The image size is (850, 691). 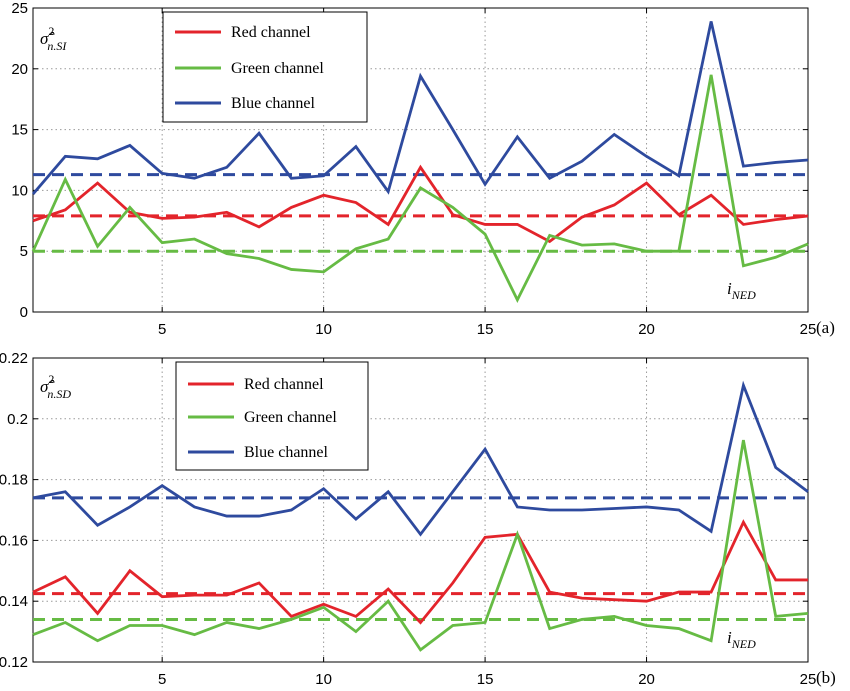 I want to click on panel-label: (b), so click(x=826, y=677).